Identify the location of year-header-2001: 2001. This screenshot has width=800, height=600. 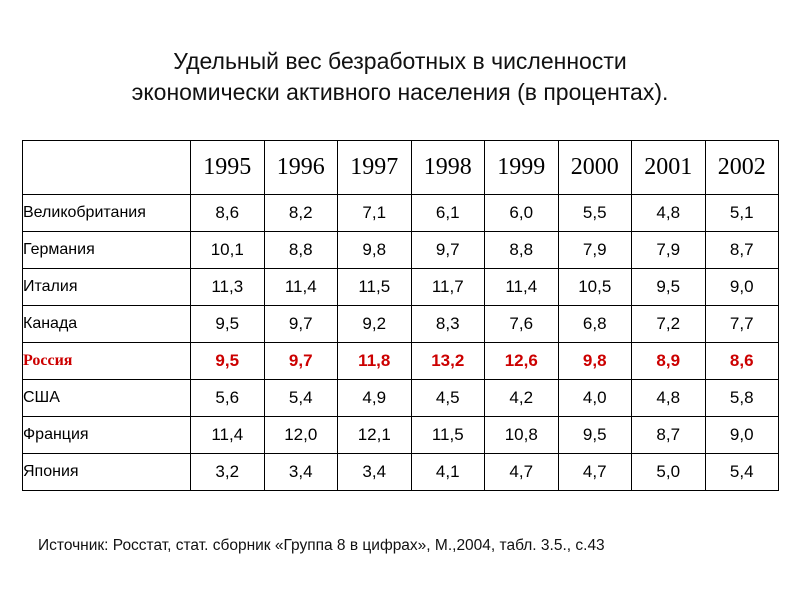
(668, 167).